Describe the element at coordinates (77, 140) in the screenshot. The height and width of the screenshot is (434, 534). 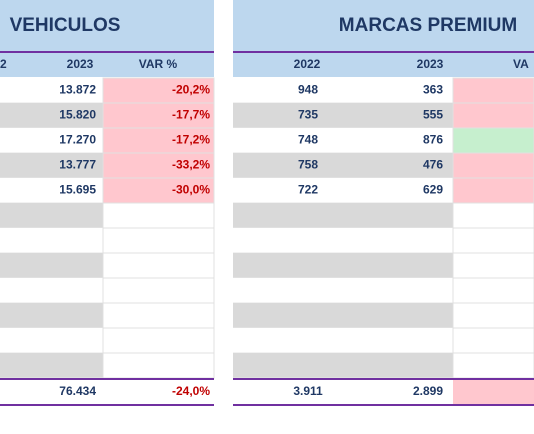
I see `cell: 17.270` at that location.